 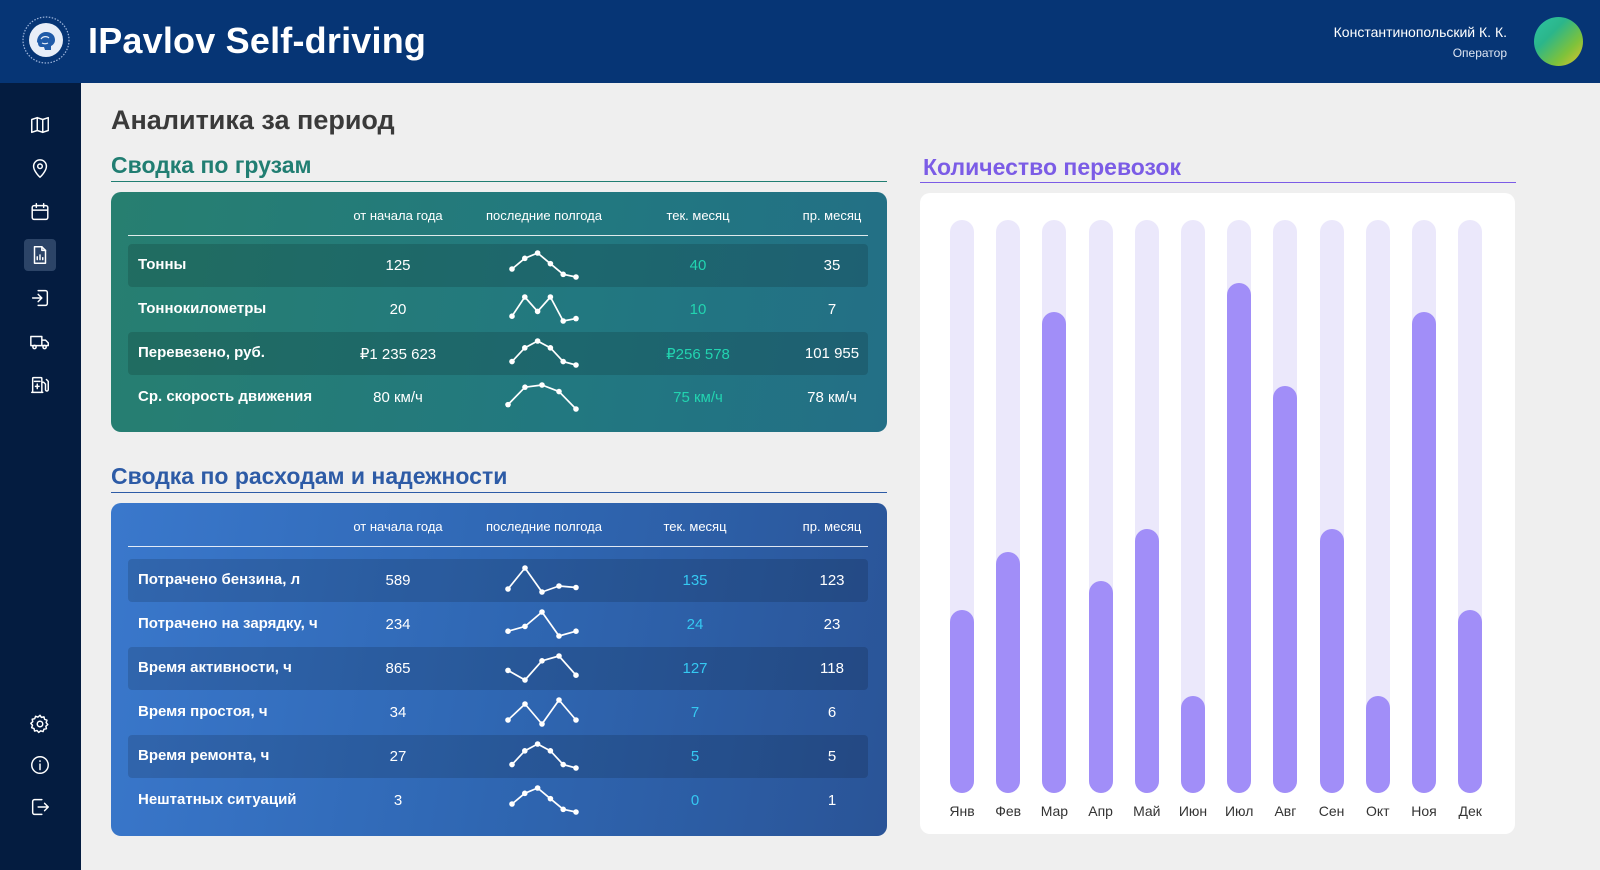 What do you see at coordinates (498, 668) in the screenshot?
I see `table-row: Время активности, ч 865 127 118` at bounding box center [498, 668].